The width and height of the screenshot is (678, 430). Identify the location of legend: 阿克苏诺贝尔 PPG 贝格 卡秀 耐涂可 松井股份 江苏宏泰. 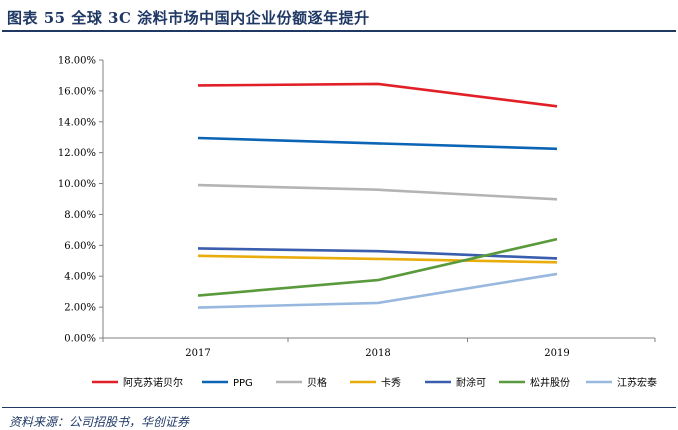
(374, 382).